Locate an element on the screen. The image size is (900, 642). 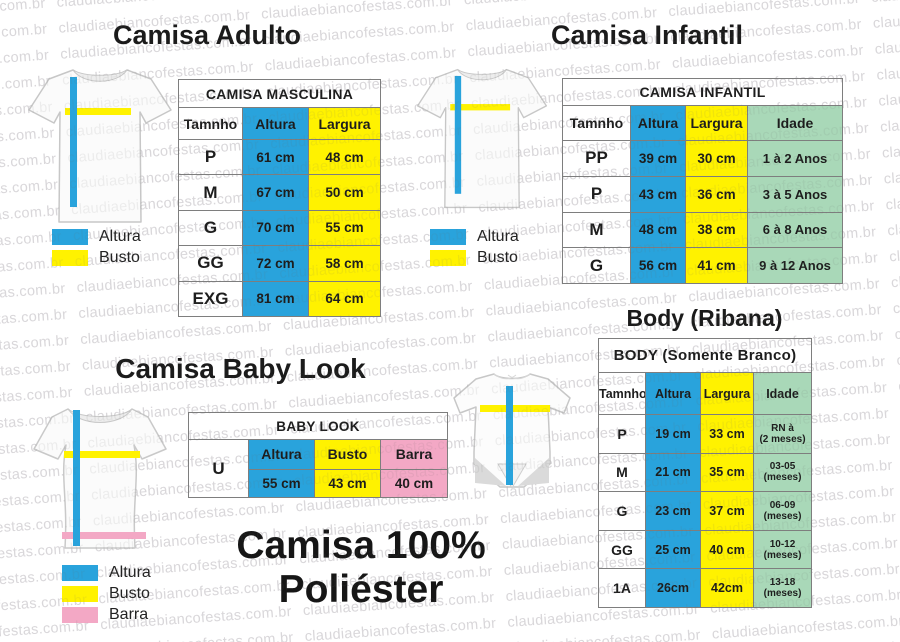
infantil-value-cell: 56 cm is located at coordinates (658, 265).